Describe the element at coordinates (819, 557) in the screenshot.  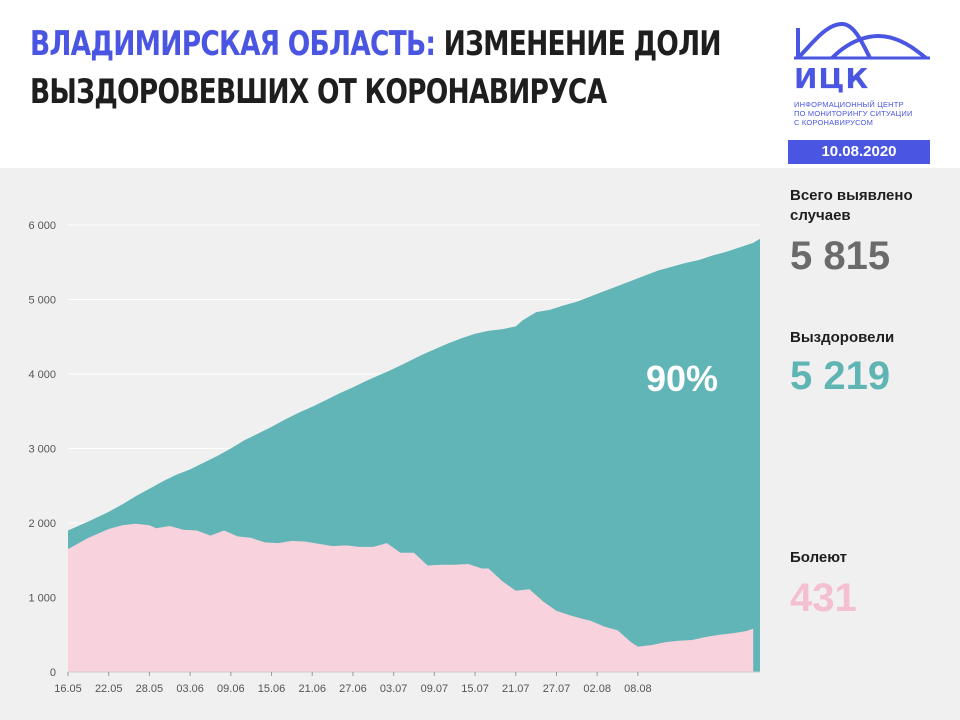
I see `stat-sick-label: Болеют` at that location.